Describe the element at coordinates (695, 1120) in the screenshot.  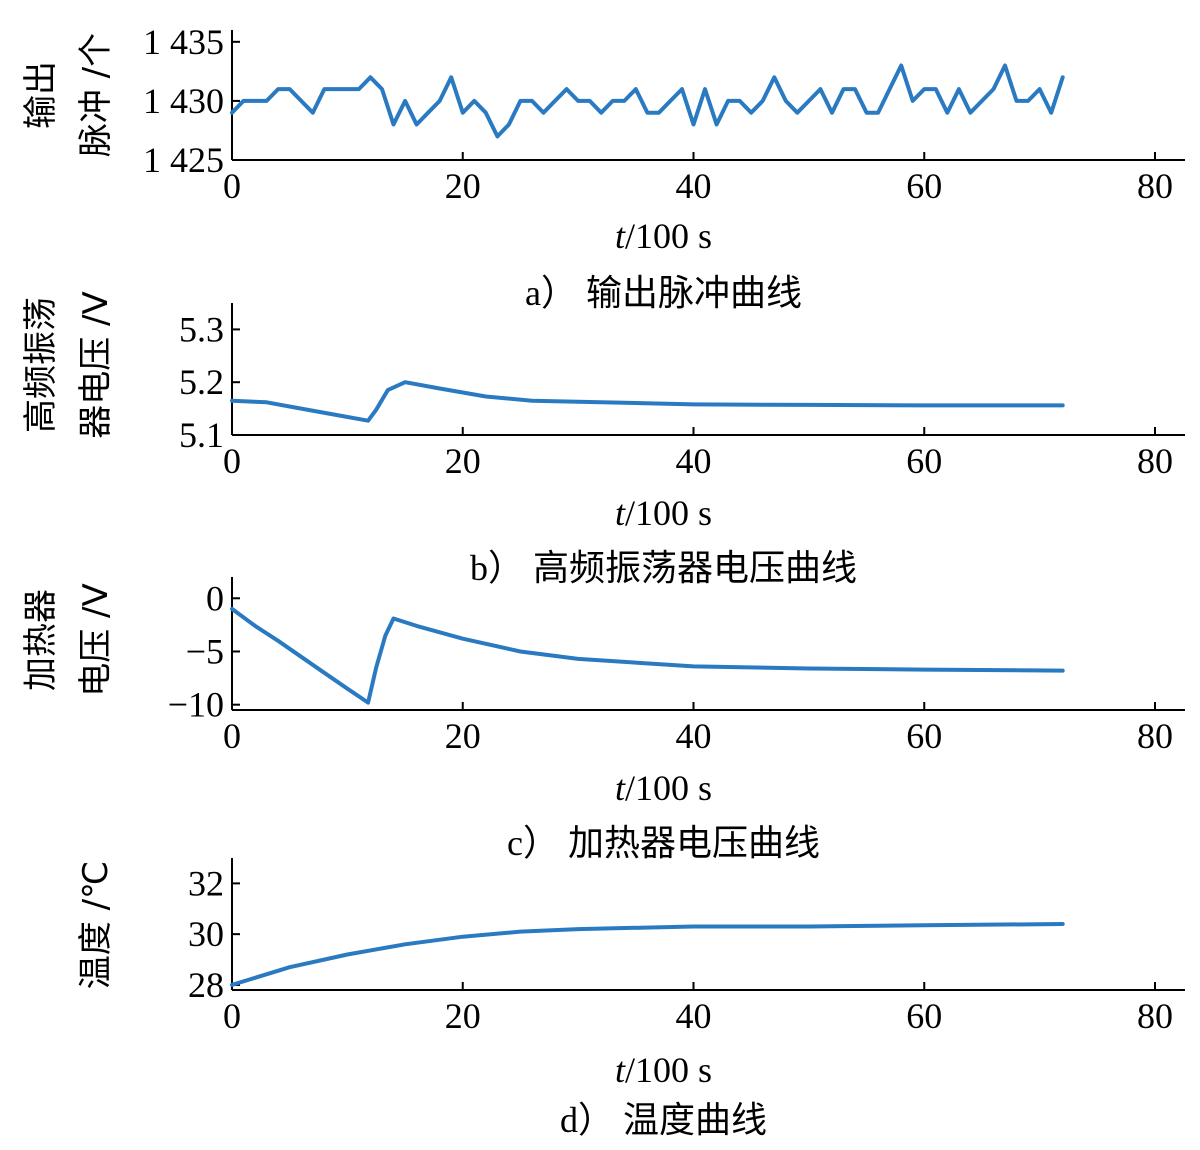
I see `panel-caption-text: 温度曲线` at that location.